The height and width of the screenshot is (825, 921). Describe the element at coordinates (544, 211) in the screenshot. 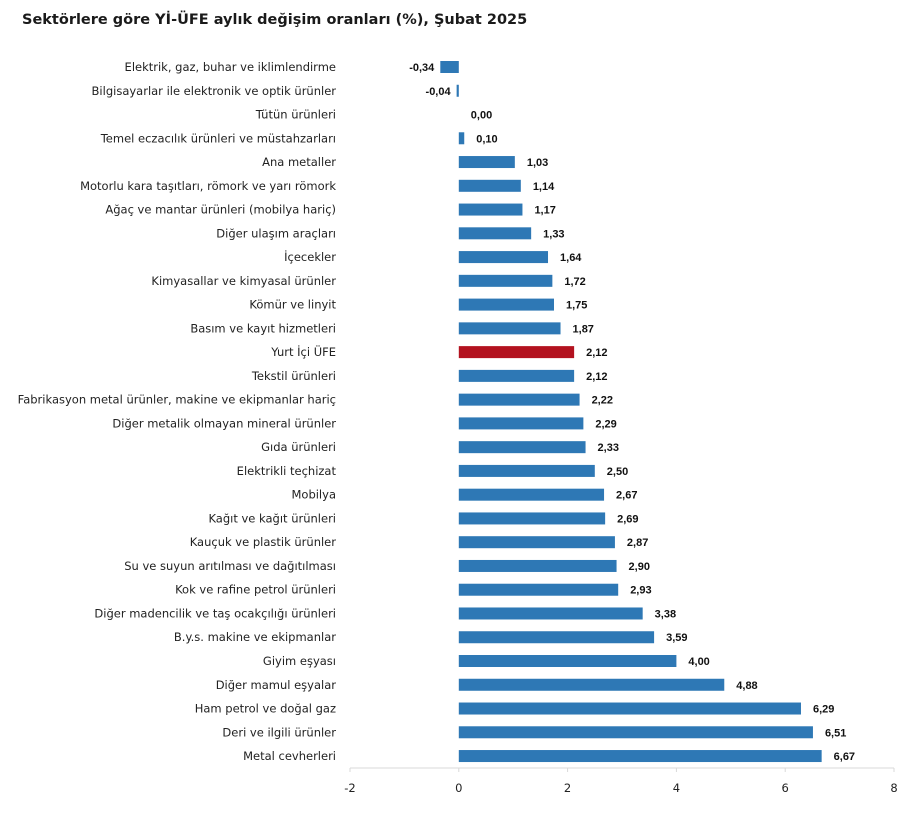

I see `data-label: 1,17` at that location.